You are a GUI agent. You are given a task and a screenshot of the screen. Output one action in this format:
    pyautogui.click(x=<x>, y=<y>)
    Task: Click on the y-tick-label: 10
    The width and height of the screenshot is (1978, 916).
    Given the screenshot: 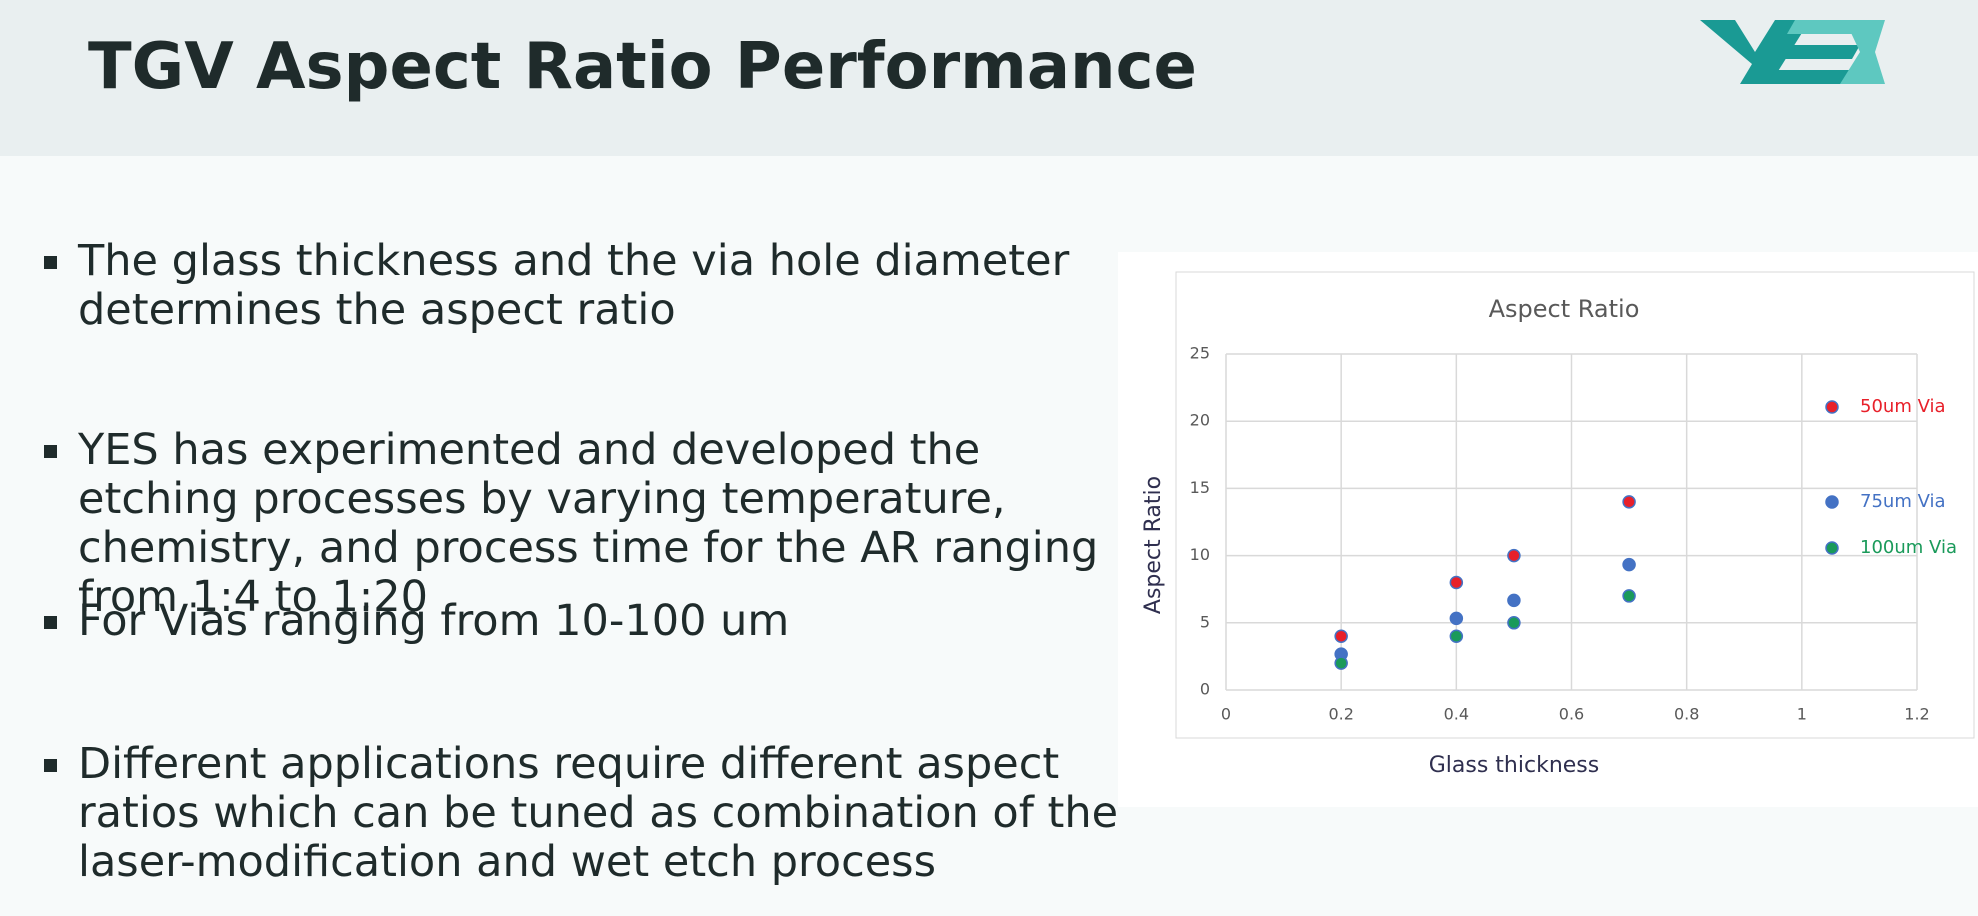 What is the action you would take?
    pyautogui.click(x=1200, y=554)
    